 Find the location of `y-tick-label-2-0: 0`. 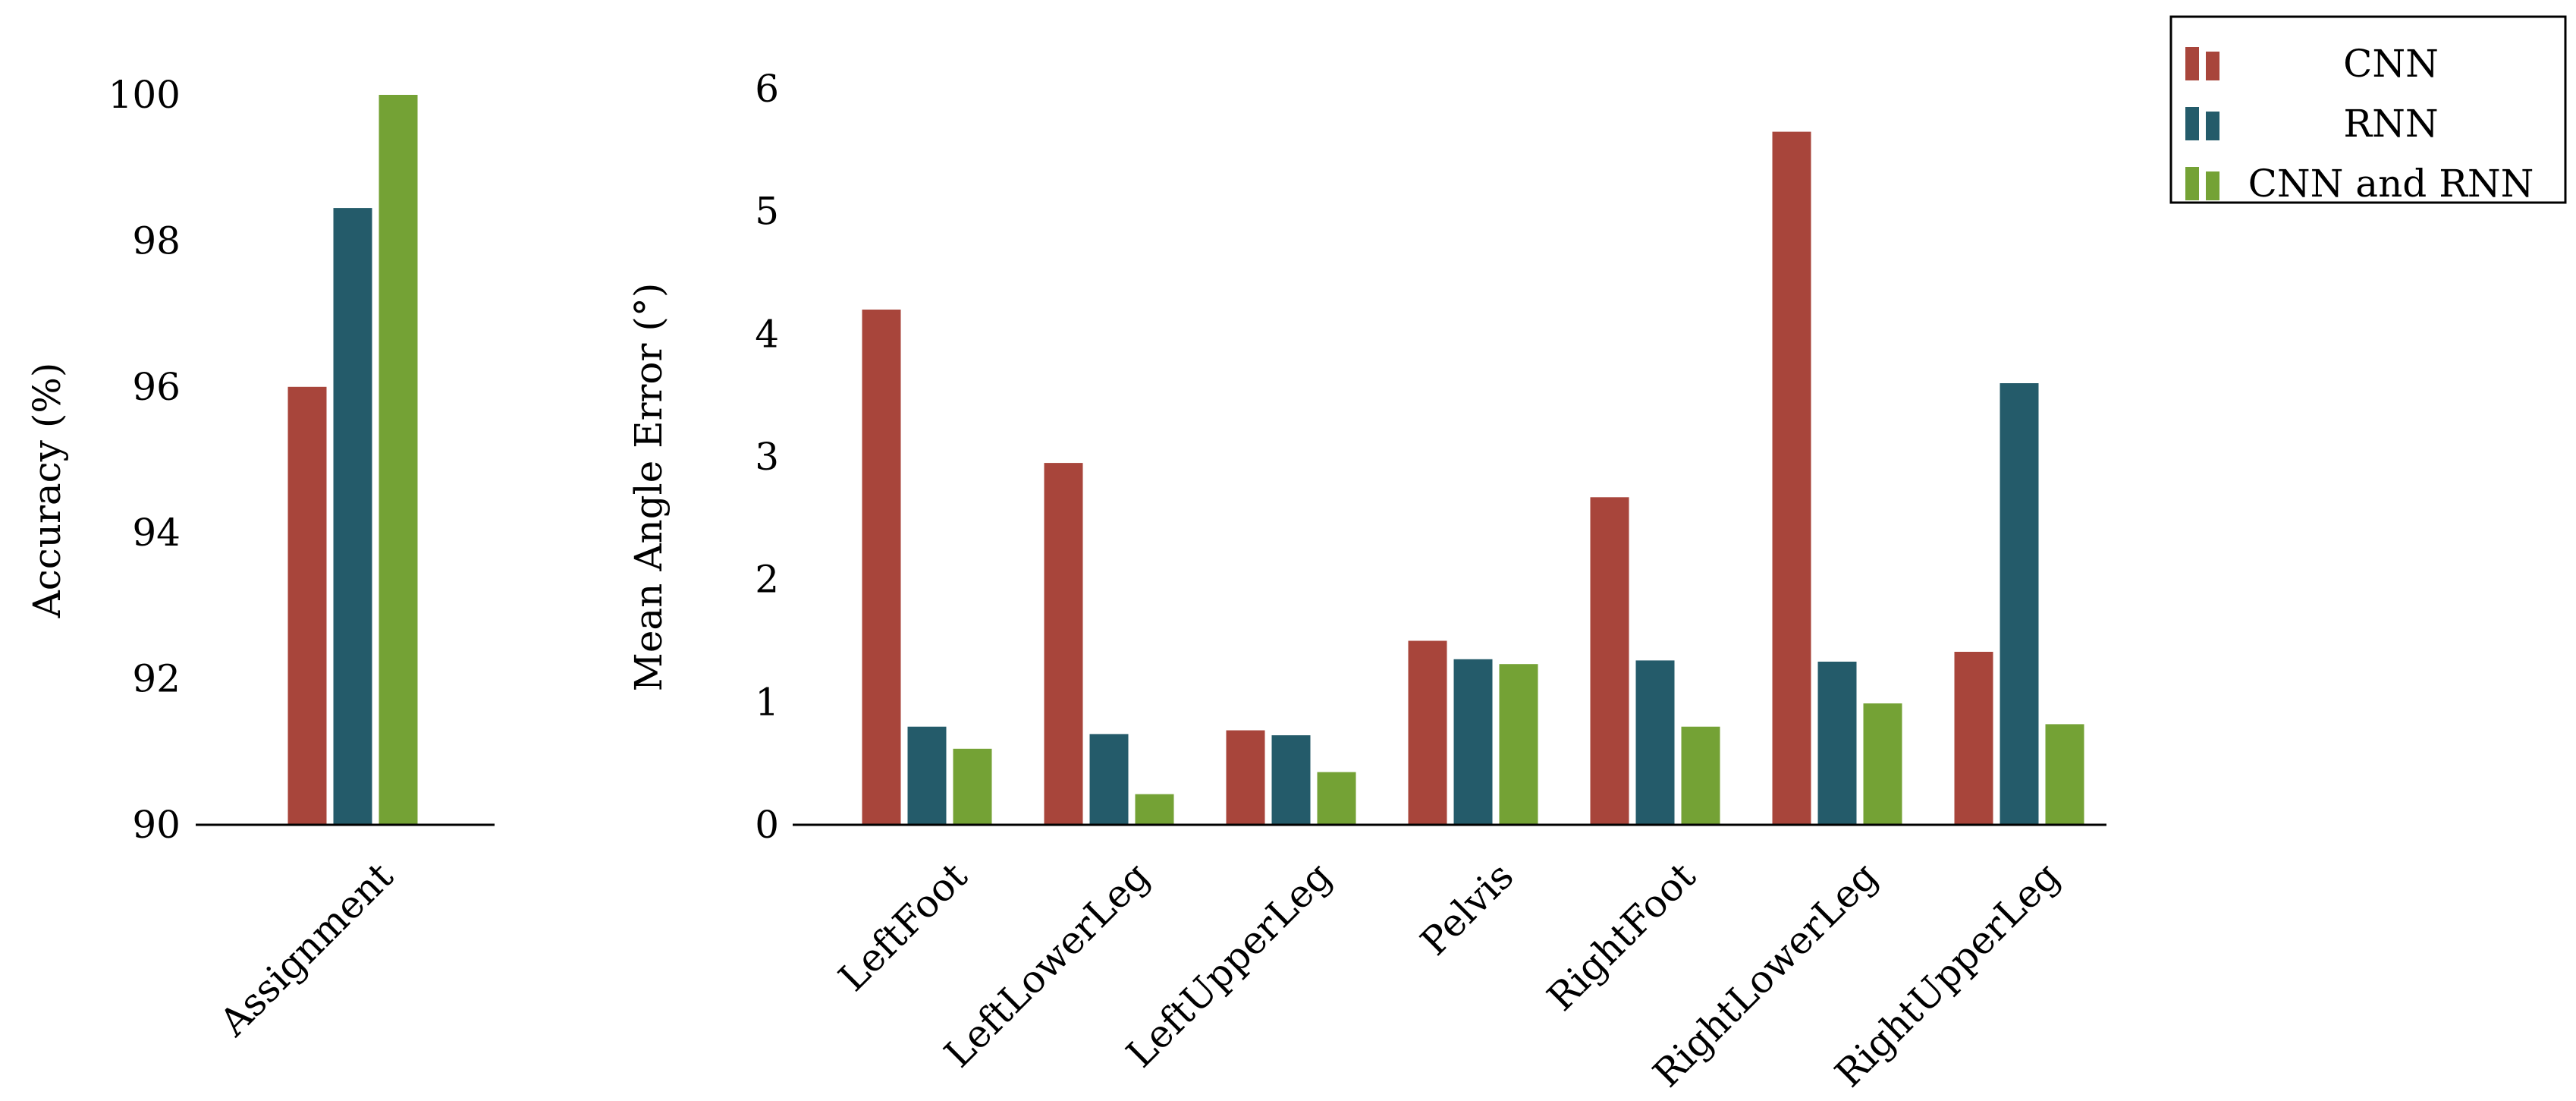

y-tick-label-2-0: 0 is located at coordinates (767, 825).